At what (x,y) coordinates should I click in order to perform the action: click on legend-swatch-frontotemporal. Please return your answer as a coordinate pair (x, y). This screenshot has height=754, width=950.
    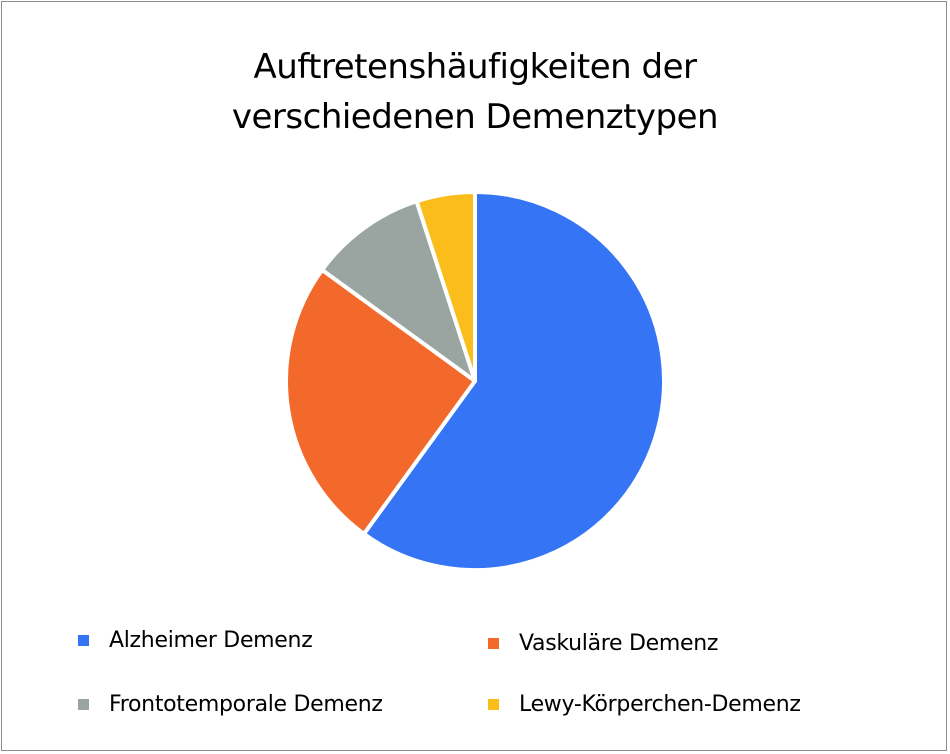
    Looking at the image, I should click on (83, 704).